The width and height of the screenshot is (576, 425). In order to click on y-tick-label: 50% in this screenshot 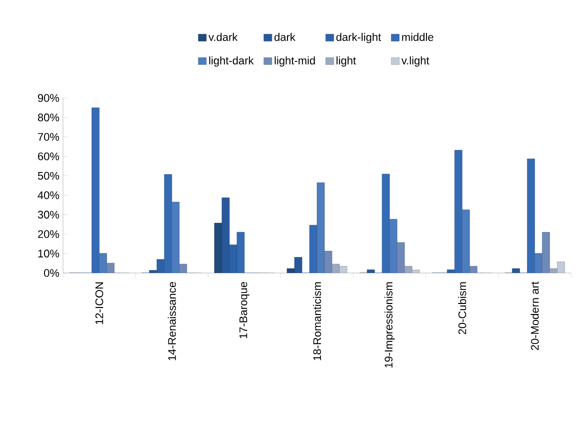, I will do `click(49, 176)`.